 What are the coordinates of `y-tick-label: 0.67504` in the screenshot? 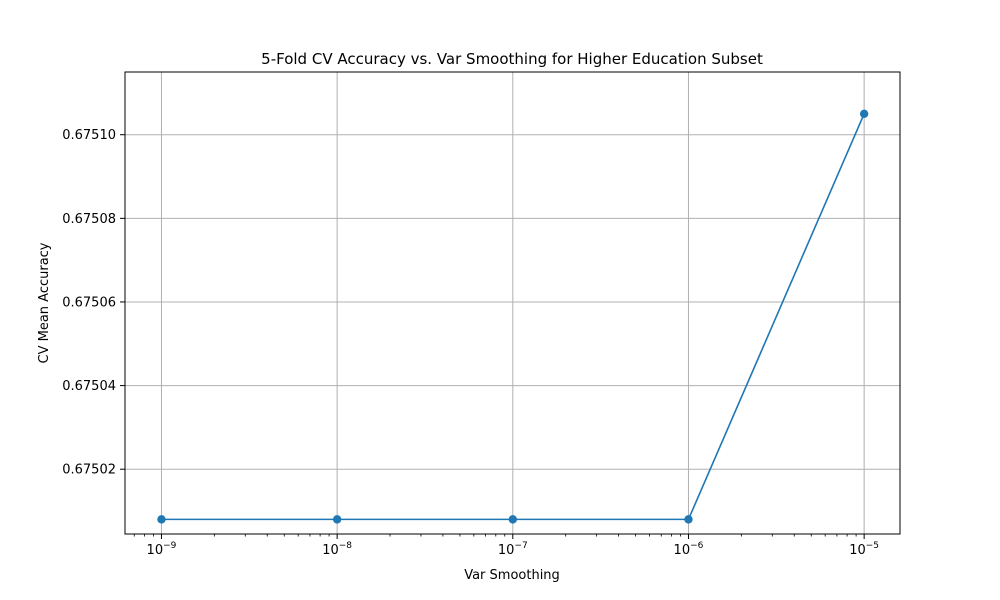 It's located at (89, 386).